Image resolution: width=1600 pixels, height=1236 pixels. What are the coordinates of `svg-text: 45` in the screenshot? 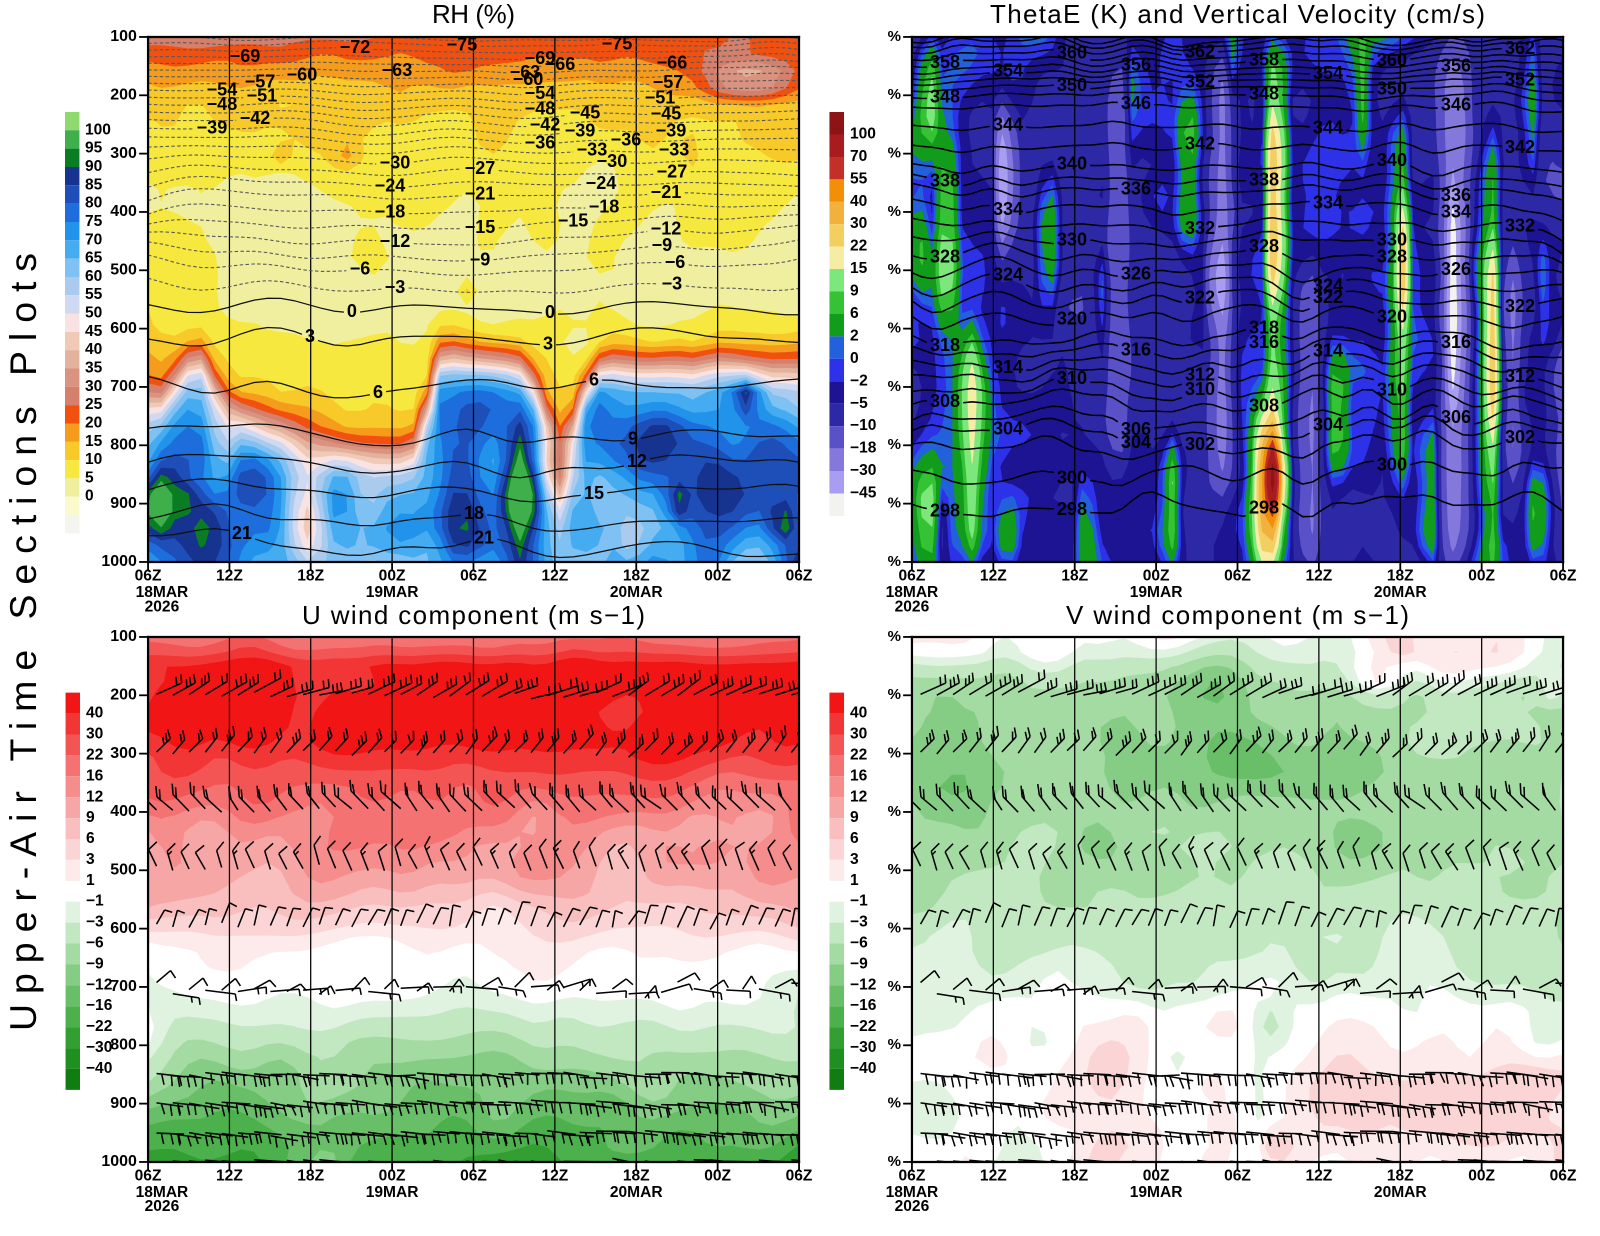 It's located at (94, 331).